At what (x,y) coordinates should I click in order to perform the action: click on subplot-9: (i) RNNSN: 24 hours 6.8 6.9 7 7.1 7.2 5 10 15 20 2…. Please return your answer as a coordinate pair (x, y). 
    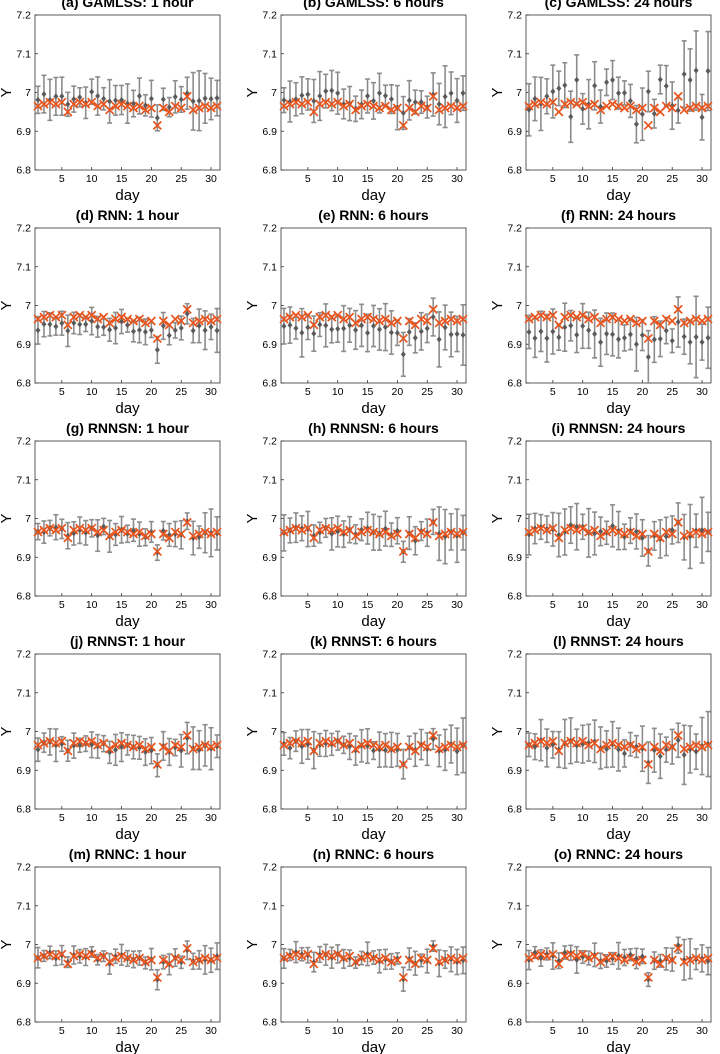
    Looking at the image, I should click on (601, 525).